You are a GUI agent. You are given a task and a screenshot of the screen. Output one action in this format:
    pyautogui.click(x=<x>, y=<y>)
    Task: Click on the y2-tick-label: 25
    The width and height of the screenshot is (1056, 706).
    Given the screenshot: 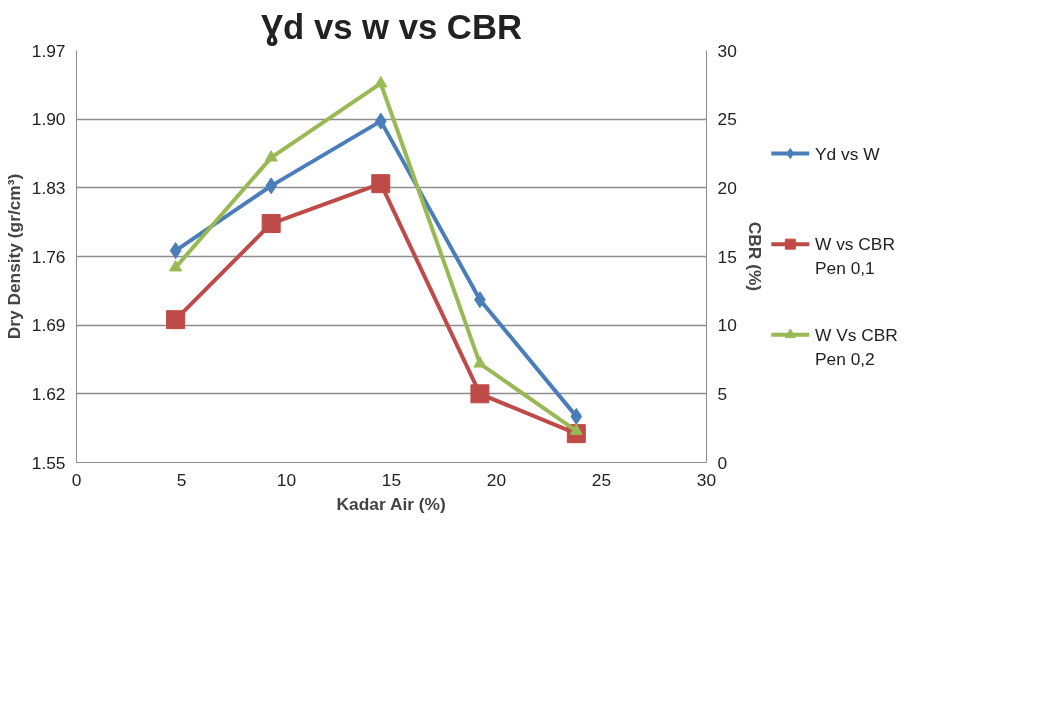 What is the action you would take?
    pyautogui.click(x=727, y=119)
    